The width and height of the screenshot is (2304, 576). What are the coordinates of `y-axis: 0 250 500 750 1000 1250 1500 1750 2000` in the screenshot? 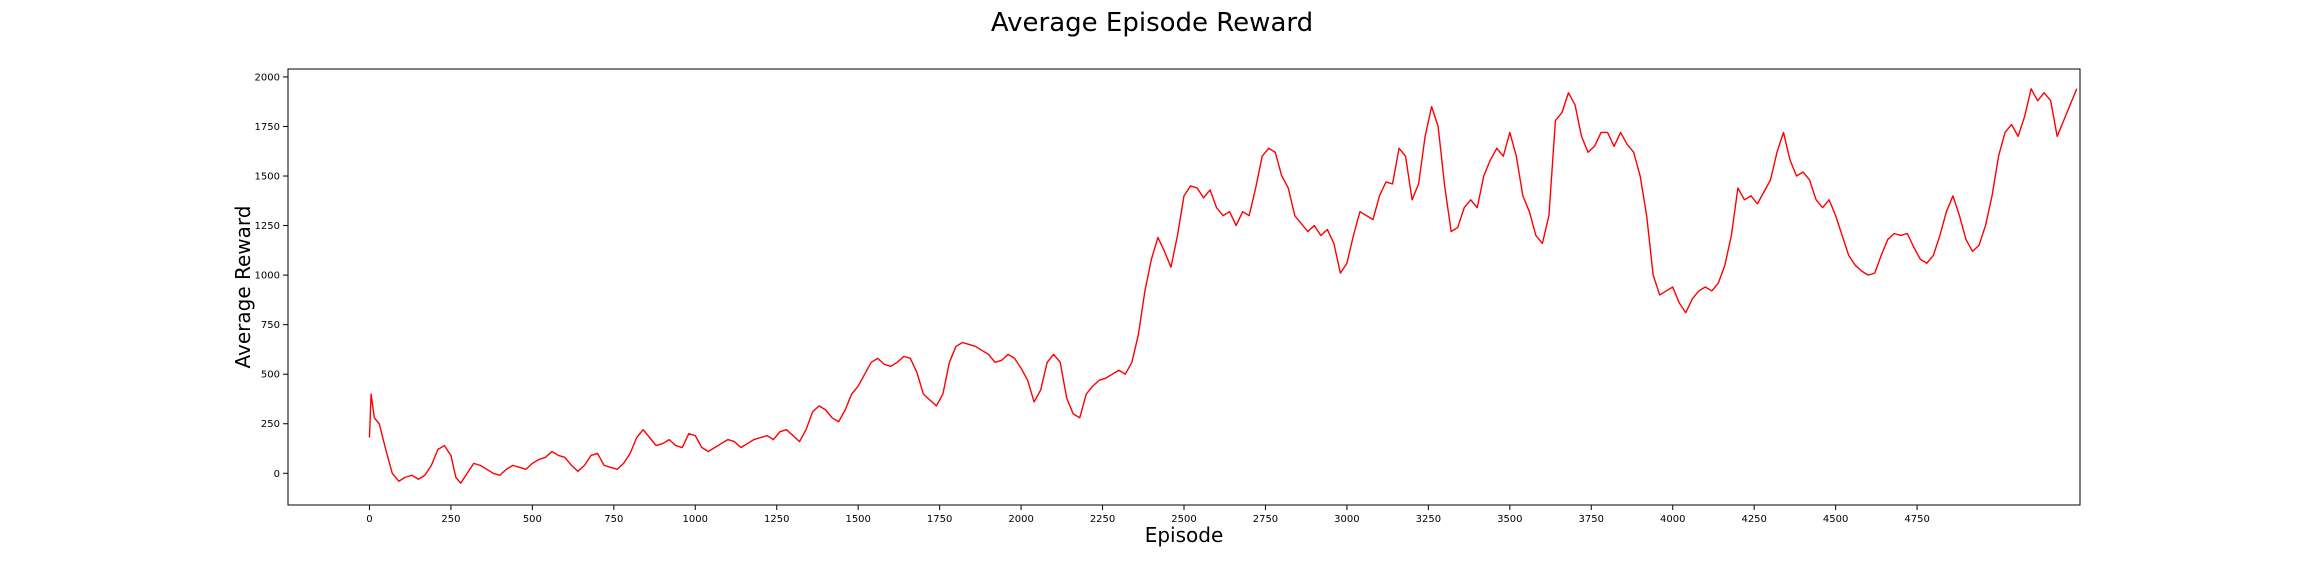 It's located at (271, 276).